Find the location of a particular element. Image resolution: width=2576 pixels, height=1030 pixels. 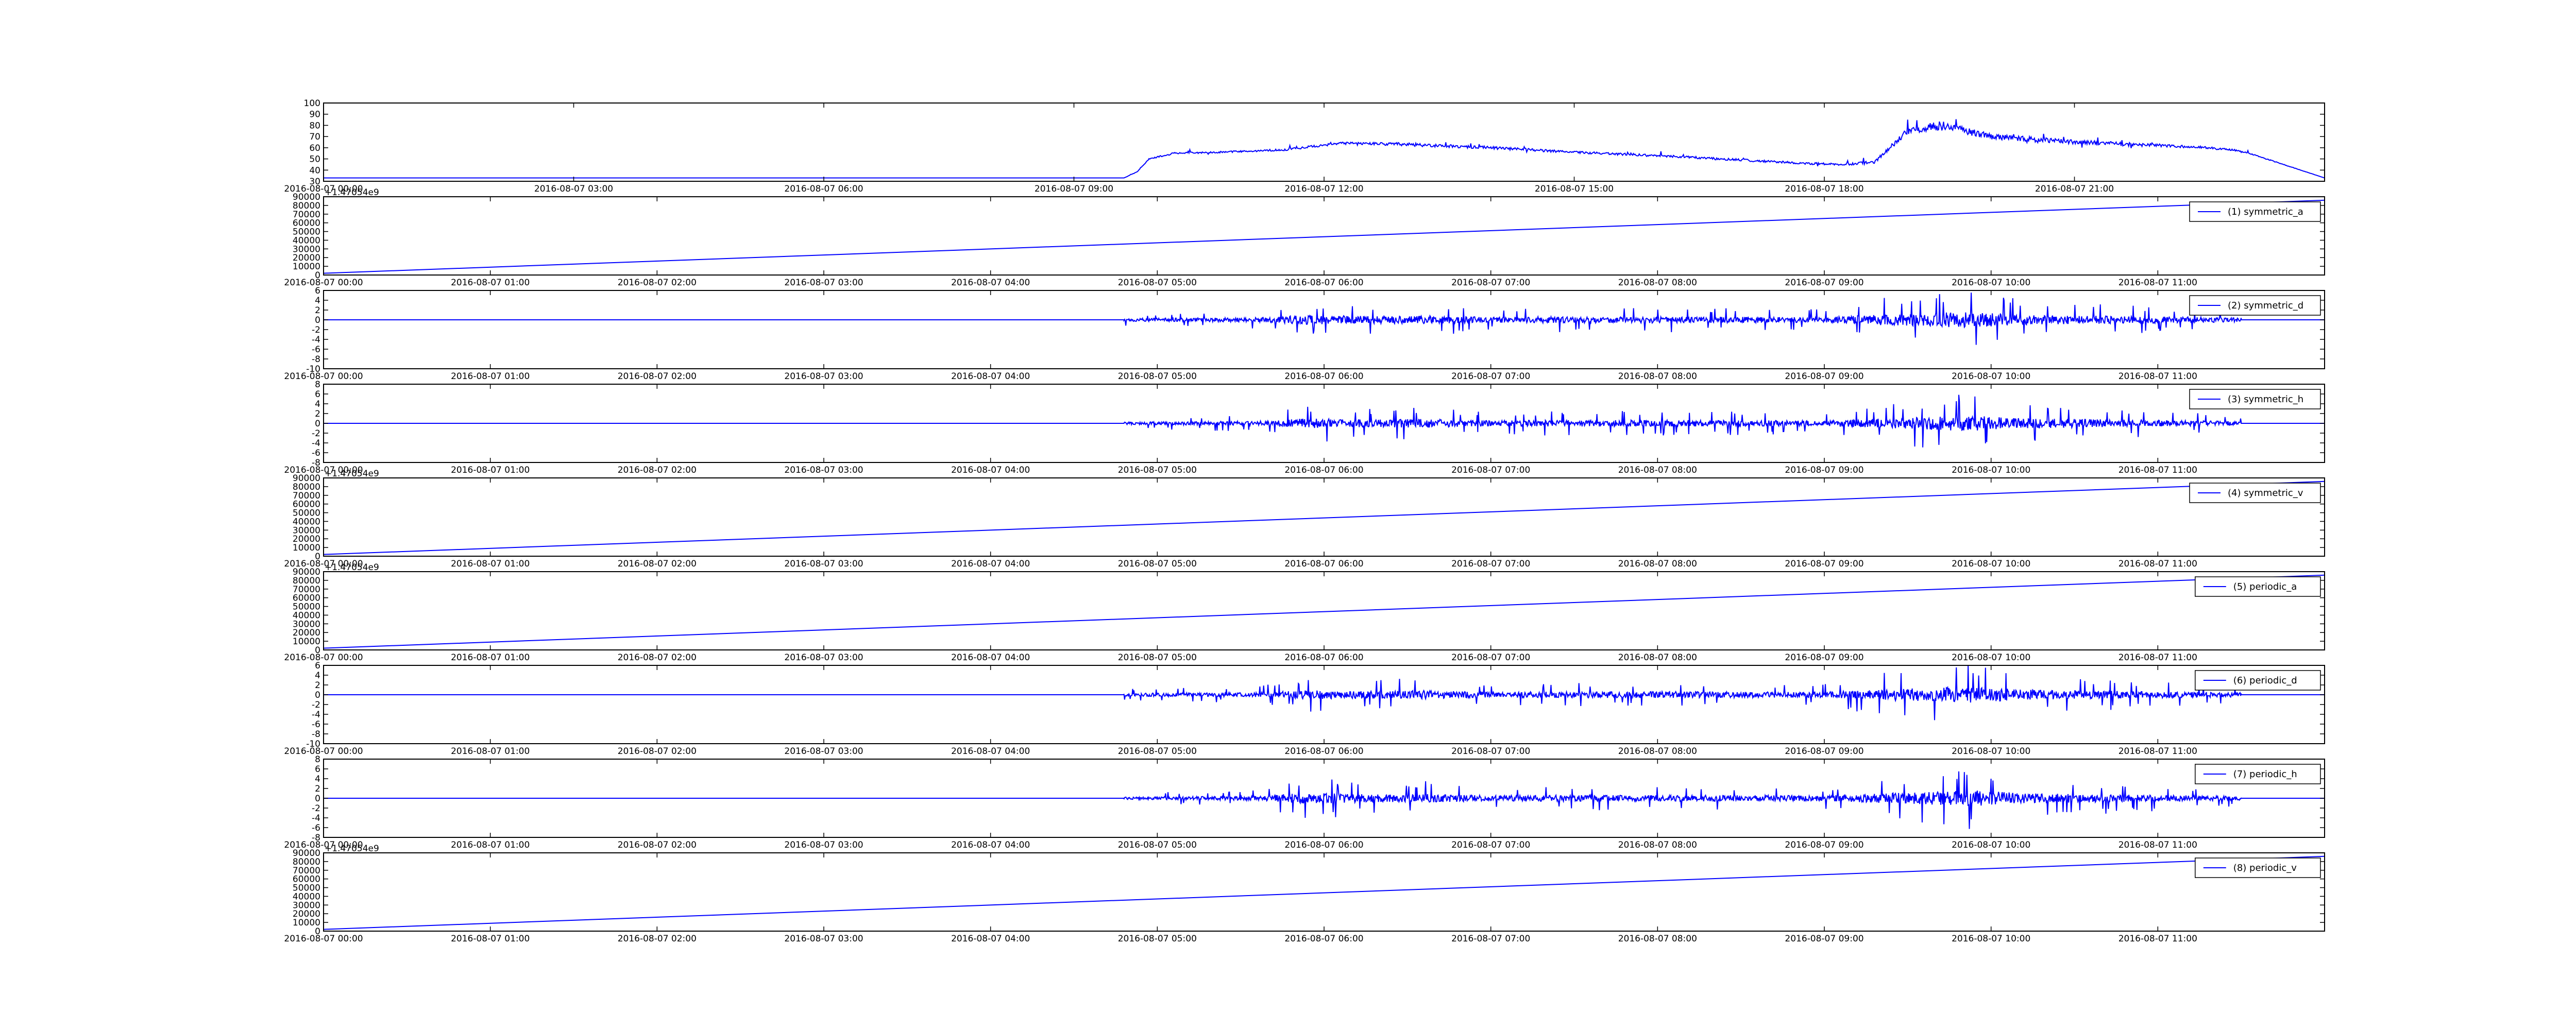

legend-label: (4) symmetric_v is located at coordinates (2265, 493).